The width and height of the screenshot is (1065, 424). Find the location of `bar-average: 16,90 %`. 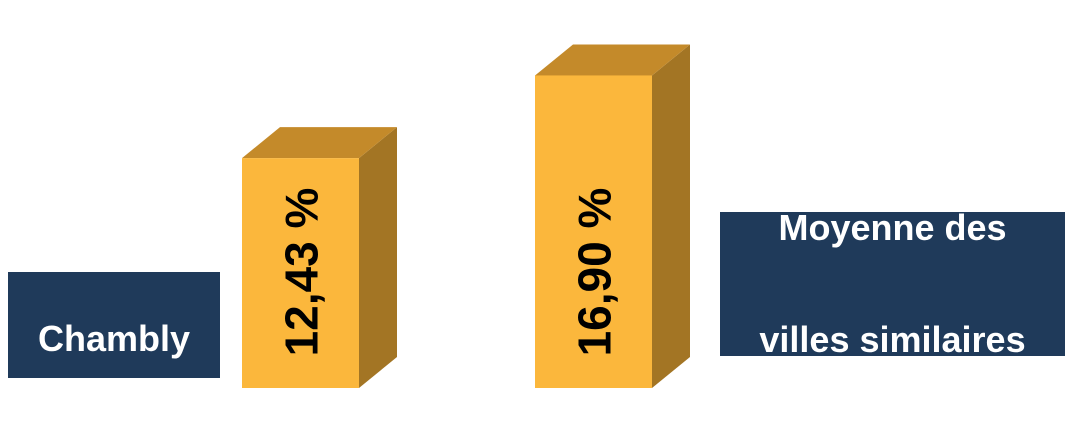

bar-average: 16,90 % is located at coordinates (612, 216).